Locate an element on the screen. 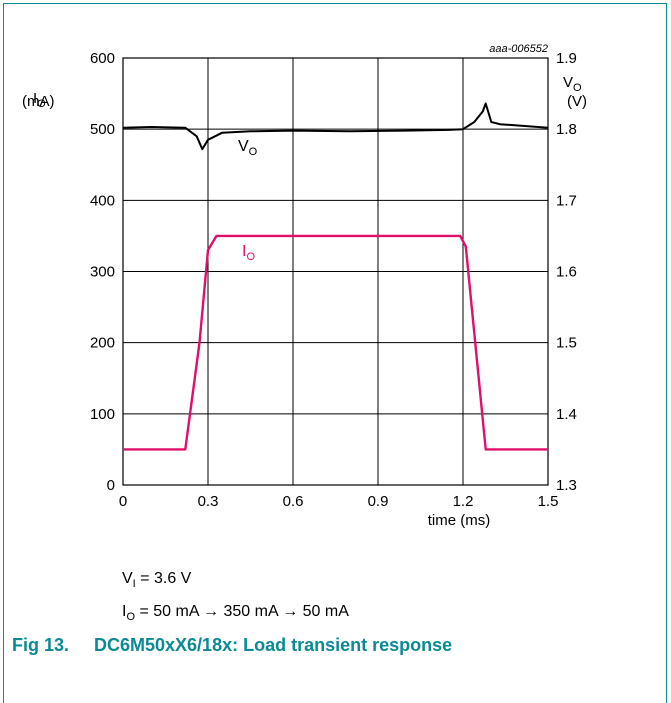 This screenshot has width=671, height=703. series-label-vo: VO is located at coordinates (248, 148).